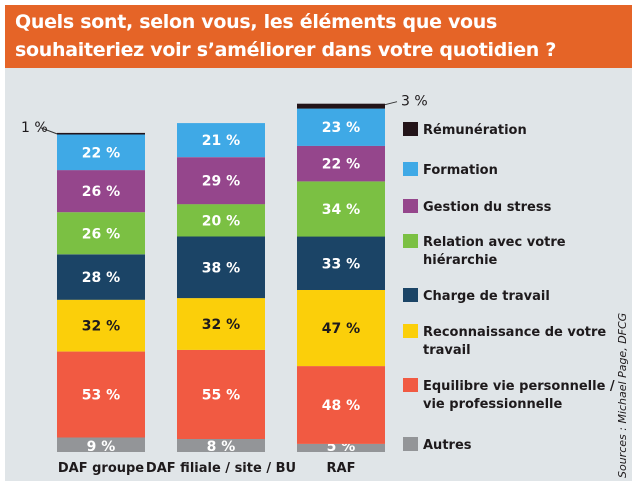 This screenshot has height=488, width=637. I want to click on callout-label: 3 %, so click(414, 102).